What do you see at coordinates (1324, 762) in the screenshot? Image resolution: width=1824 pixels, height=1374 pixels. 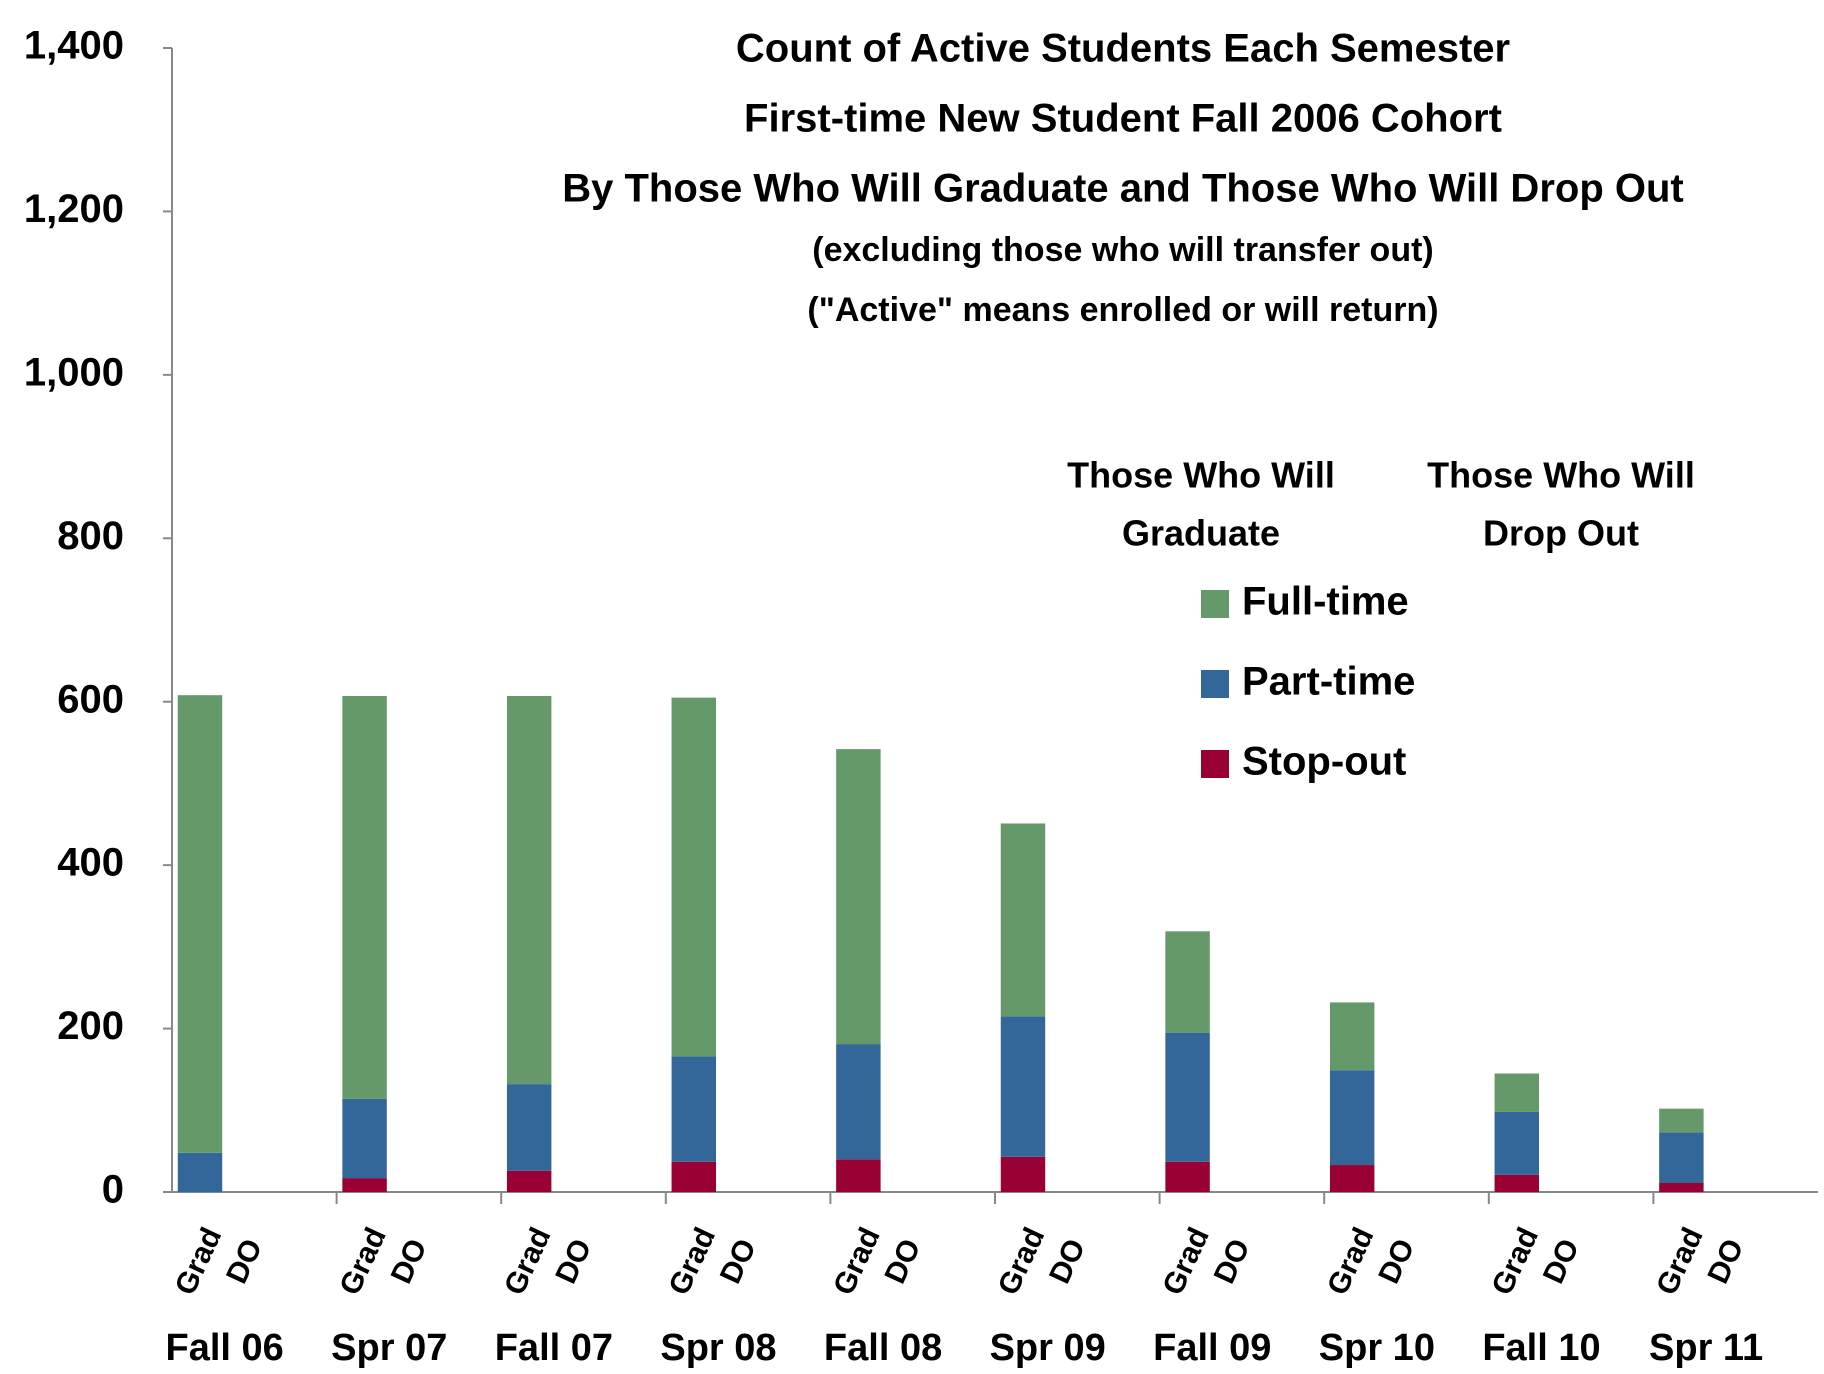 I see `legend-label: Stop-out` at bounding box center [1324, 762].